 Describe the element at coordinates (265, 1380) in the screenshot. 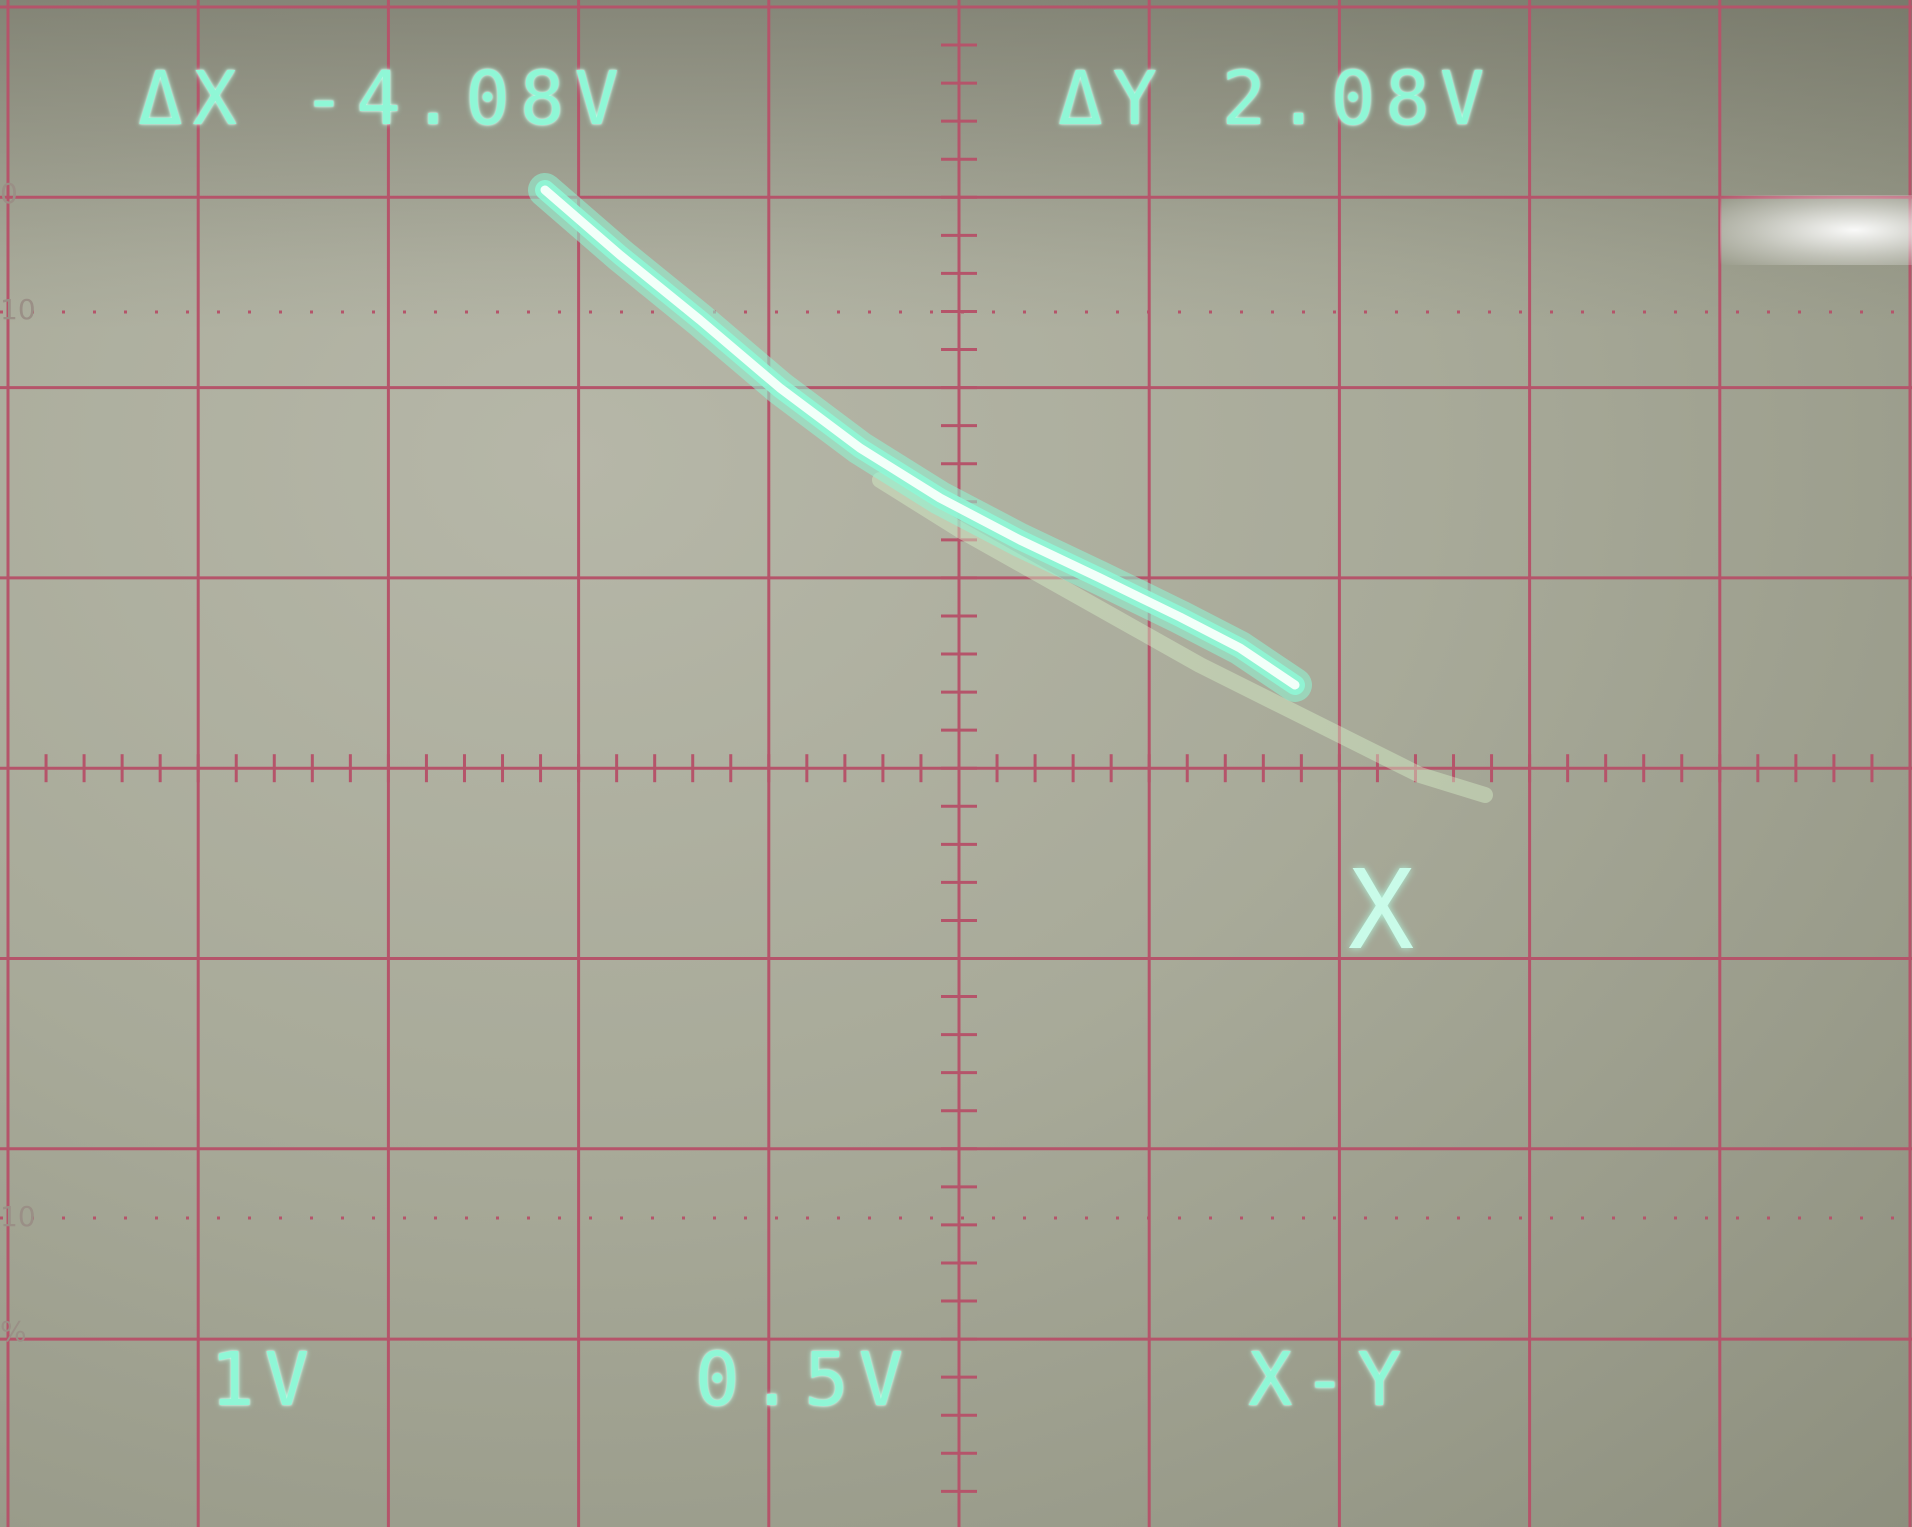

I see `channel-1-scale: 1V` at that location.